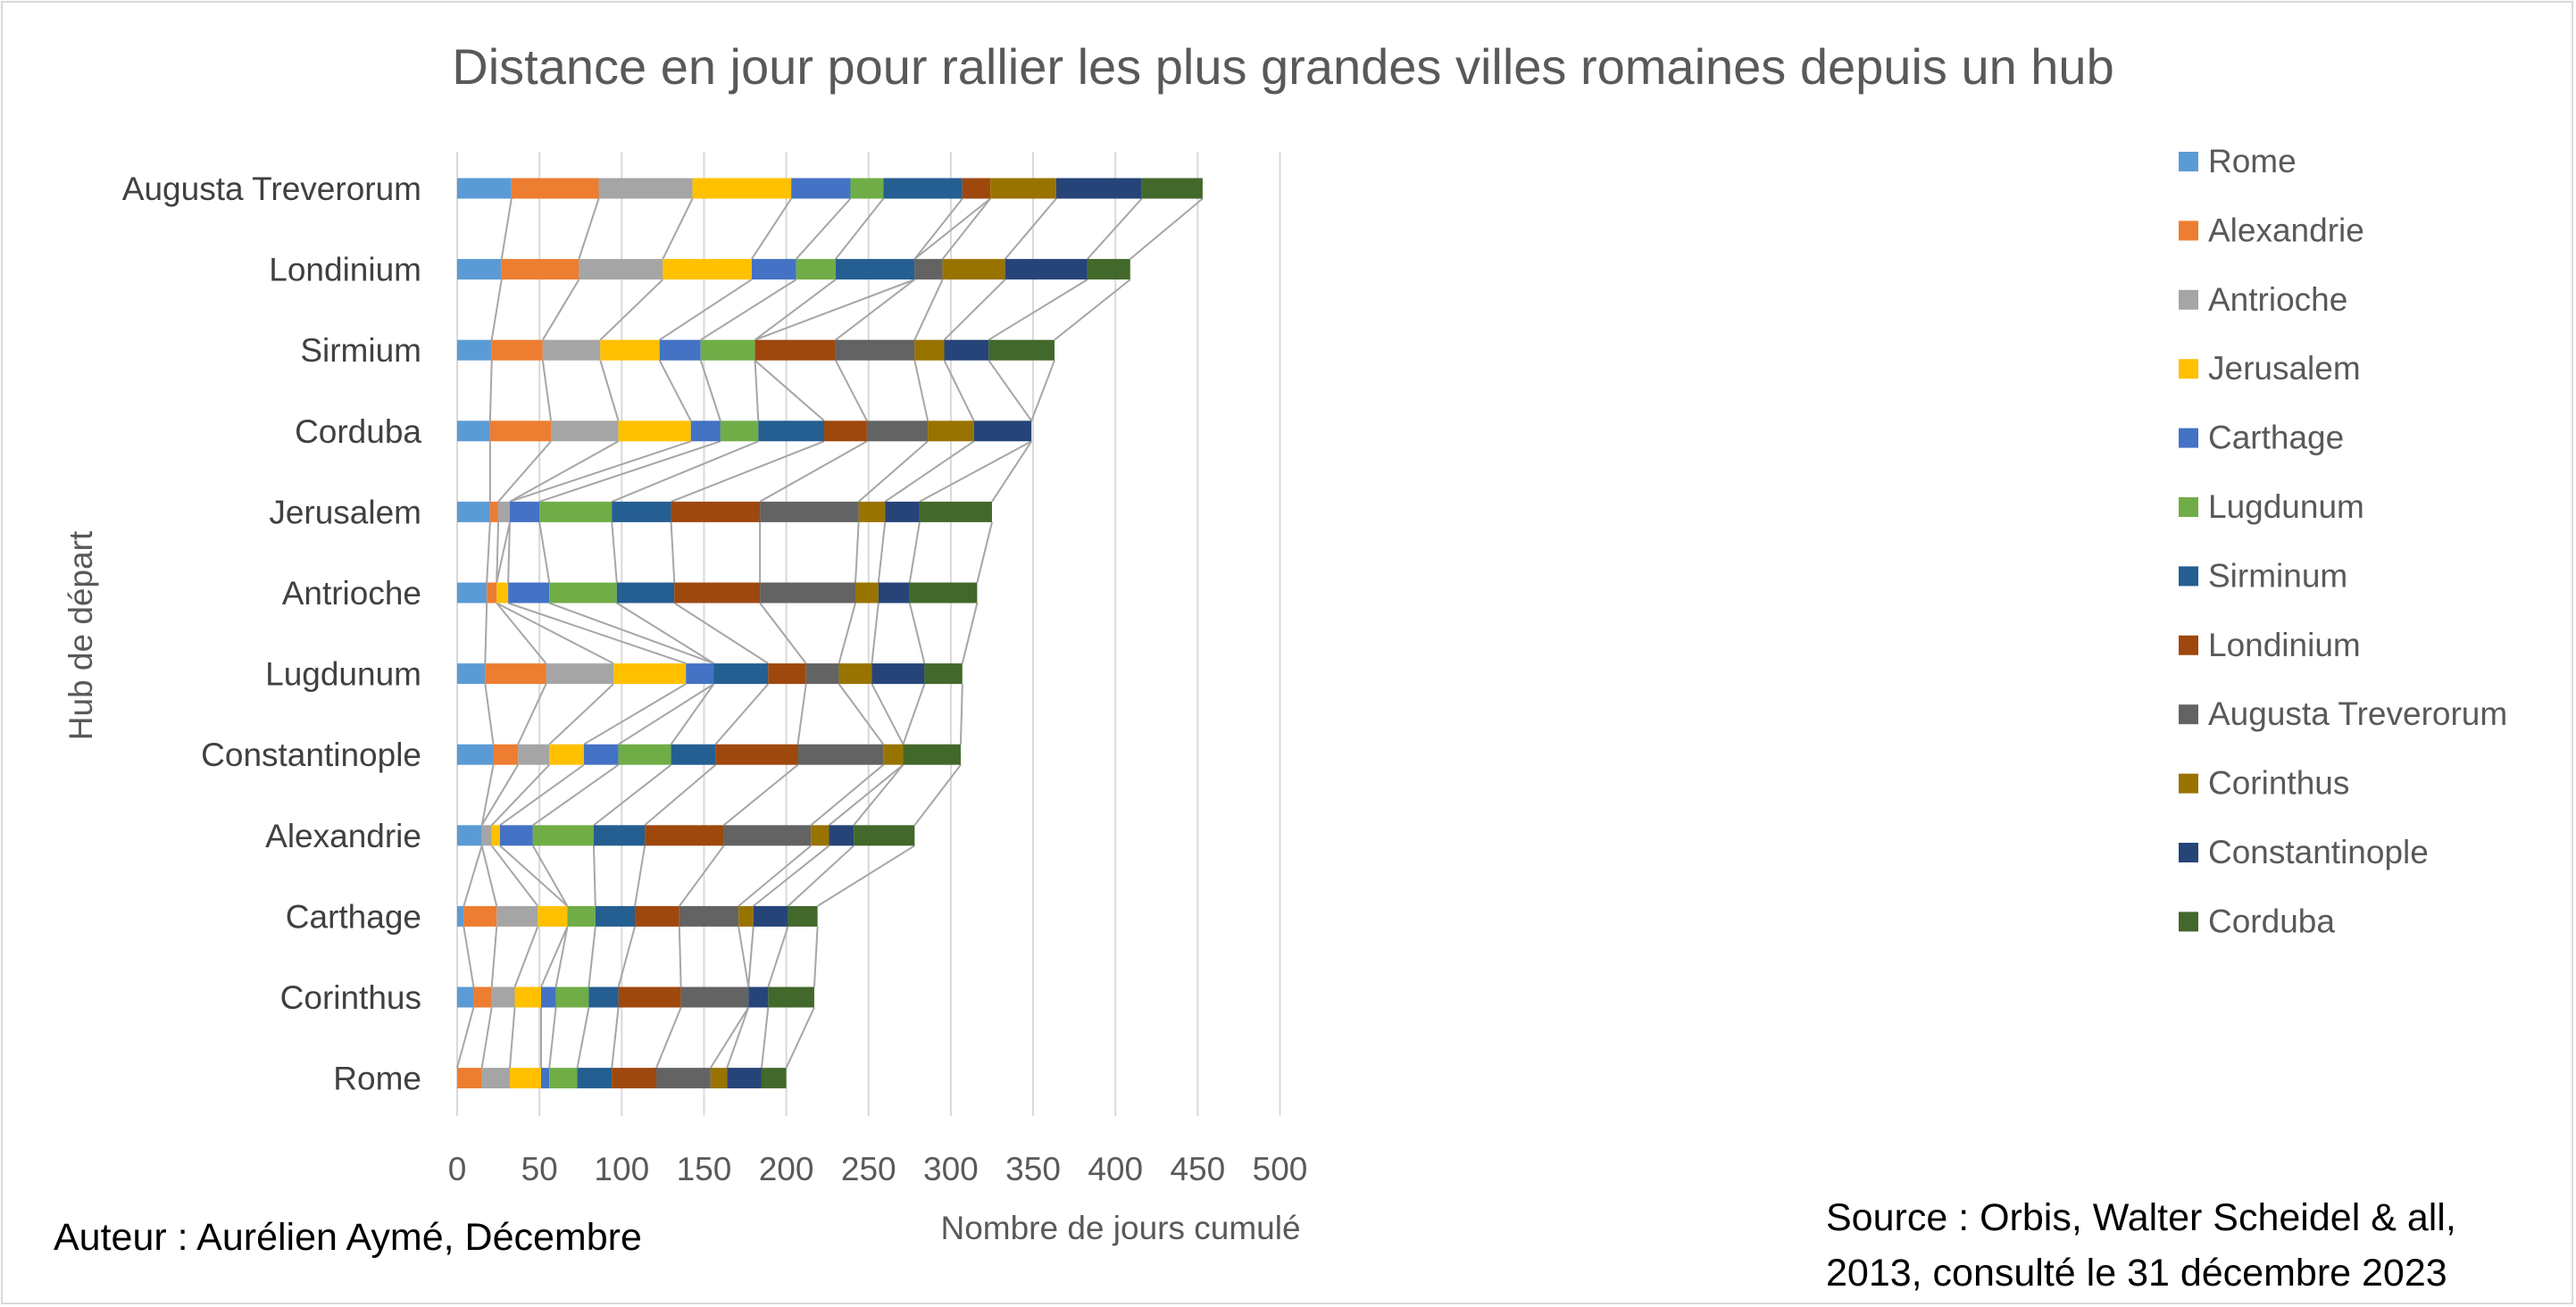  What do you see at coordinates (271, 189) in the screenshot?
I see `y-tick-label: Augusta Treverorum` at bounding box center [271, 189].